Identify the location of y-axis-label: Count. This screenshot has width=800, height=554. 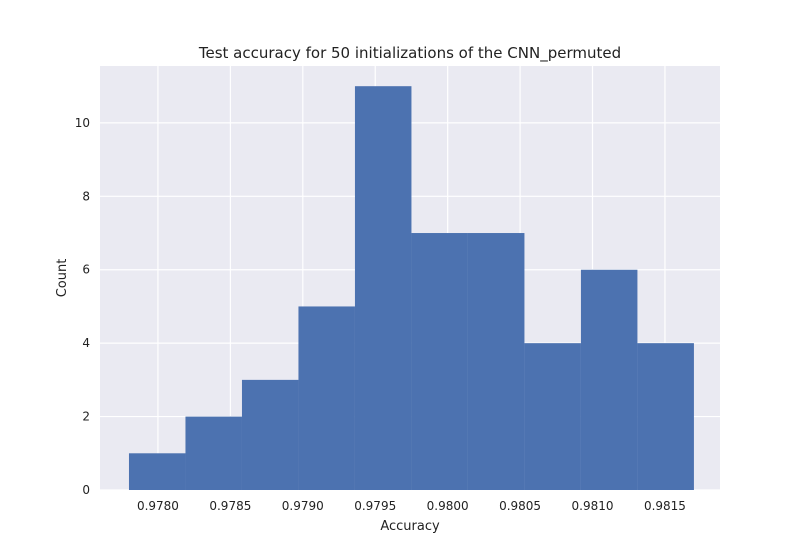
(62, 278).